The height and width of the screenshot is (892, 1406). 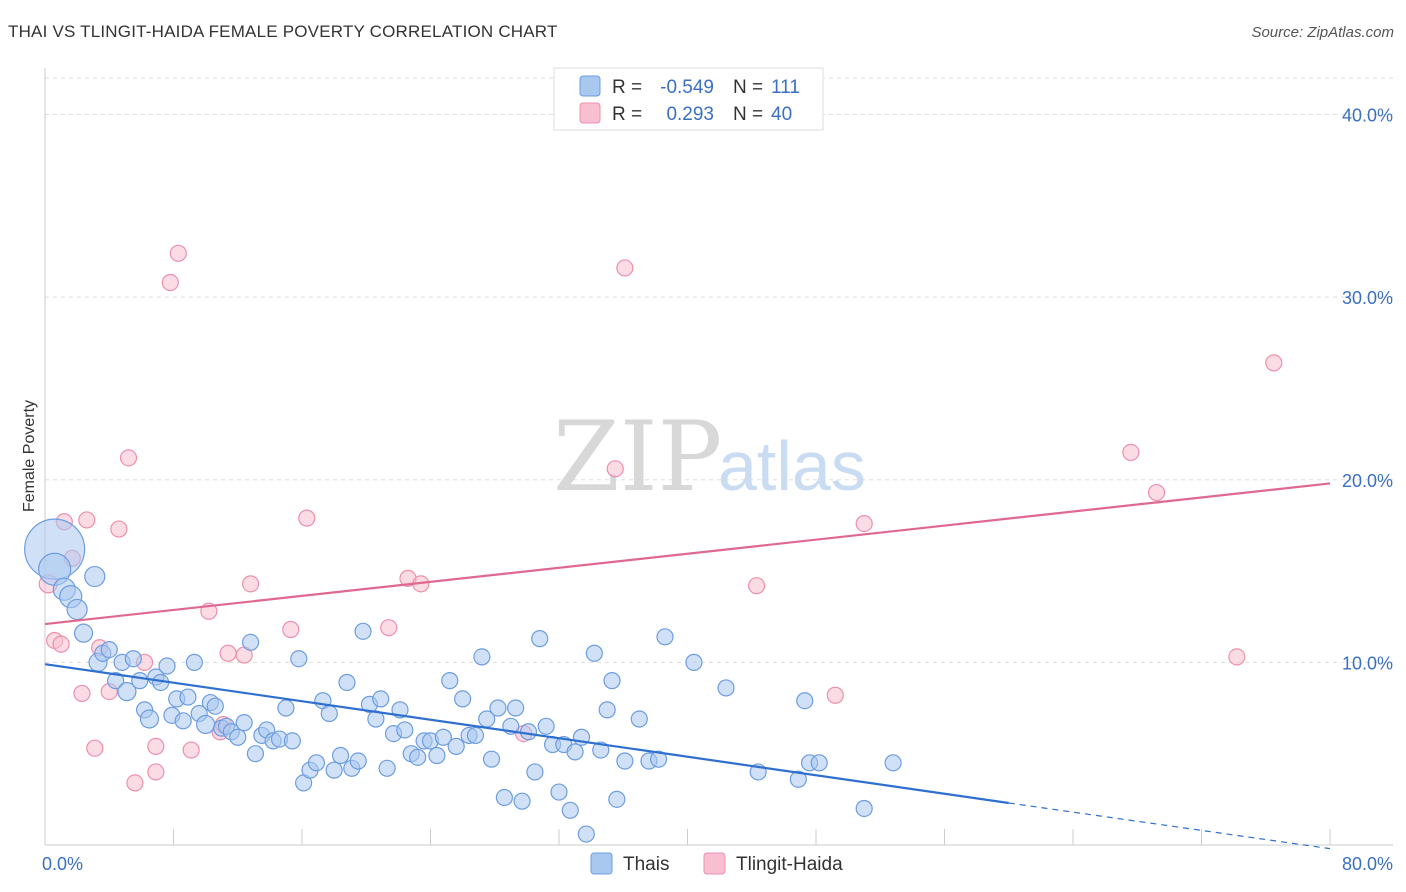 I want to click on y-tick-label: 10.0%, so click(x=1367, y=663).